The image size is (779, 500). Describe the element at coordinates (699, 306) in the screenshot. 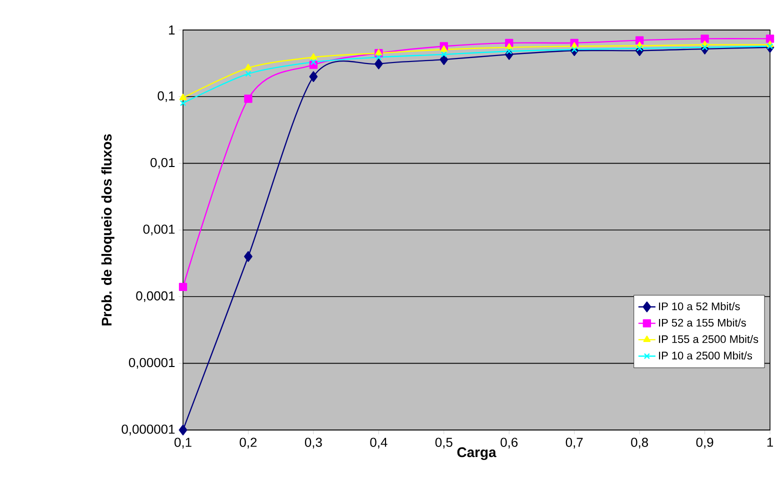

I see `legend-label: IP 10 a 52 Mbit/s` at that location.